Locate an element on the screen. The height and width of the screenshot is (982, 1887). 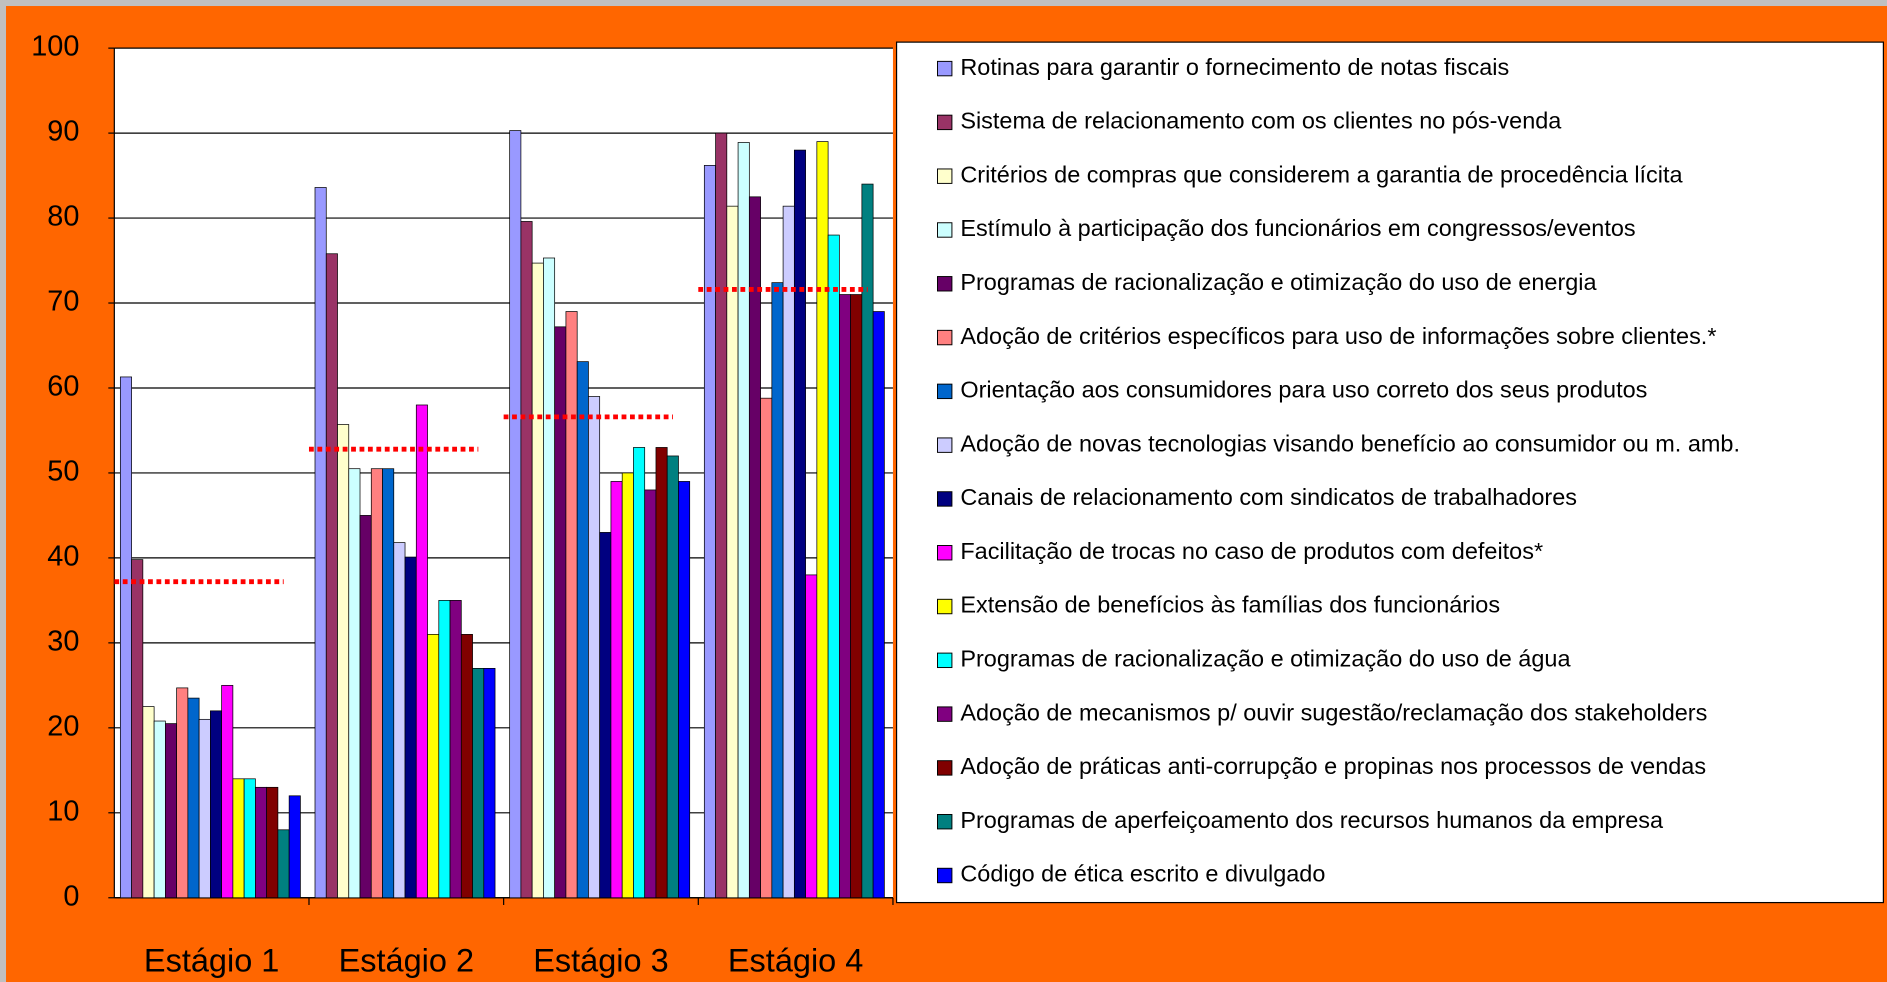
y-tick-label: 80 is located at coordinates (63, 217).